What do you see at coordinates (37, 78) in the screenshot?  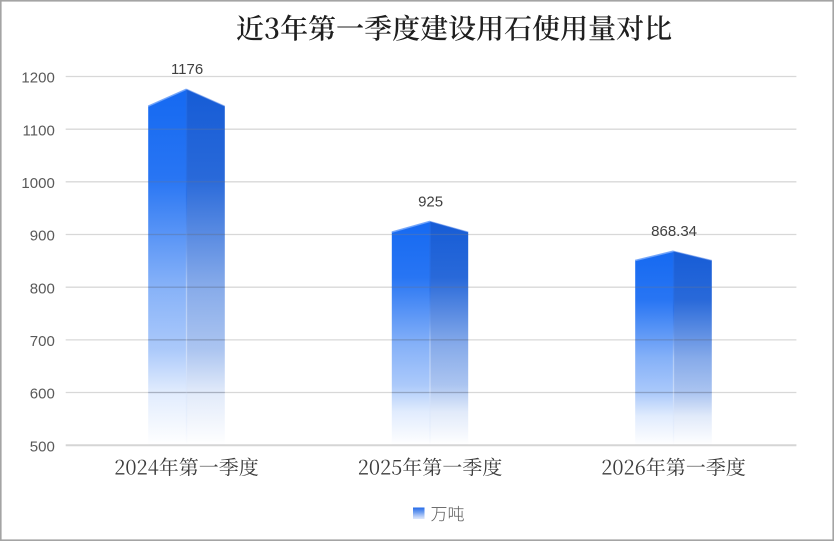 I see `svg-text: 1200` at bounding box center [37, 78].